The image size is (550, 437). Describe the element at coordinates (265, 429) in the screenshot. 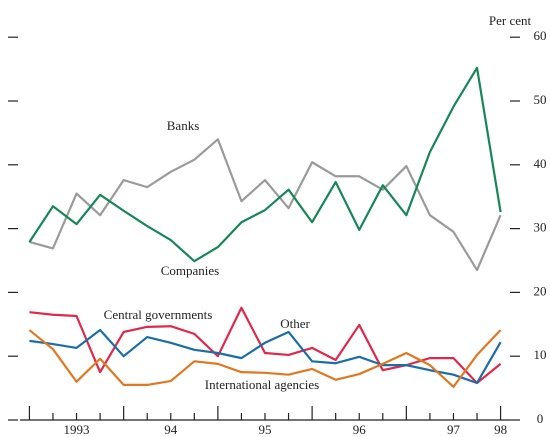

I see `x-tick-label: 95` at that location.